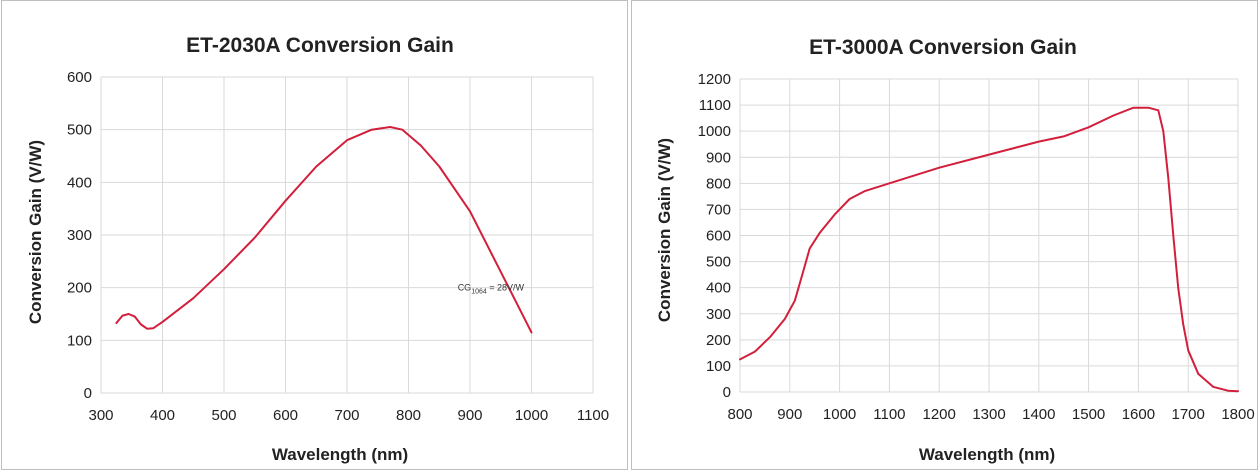  What do you see at coordinates (943, 47) in the screenshot?
I see `chart-title: ET-3000A Conversion Gain` at bounding box center [943, 47].